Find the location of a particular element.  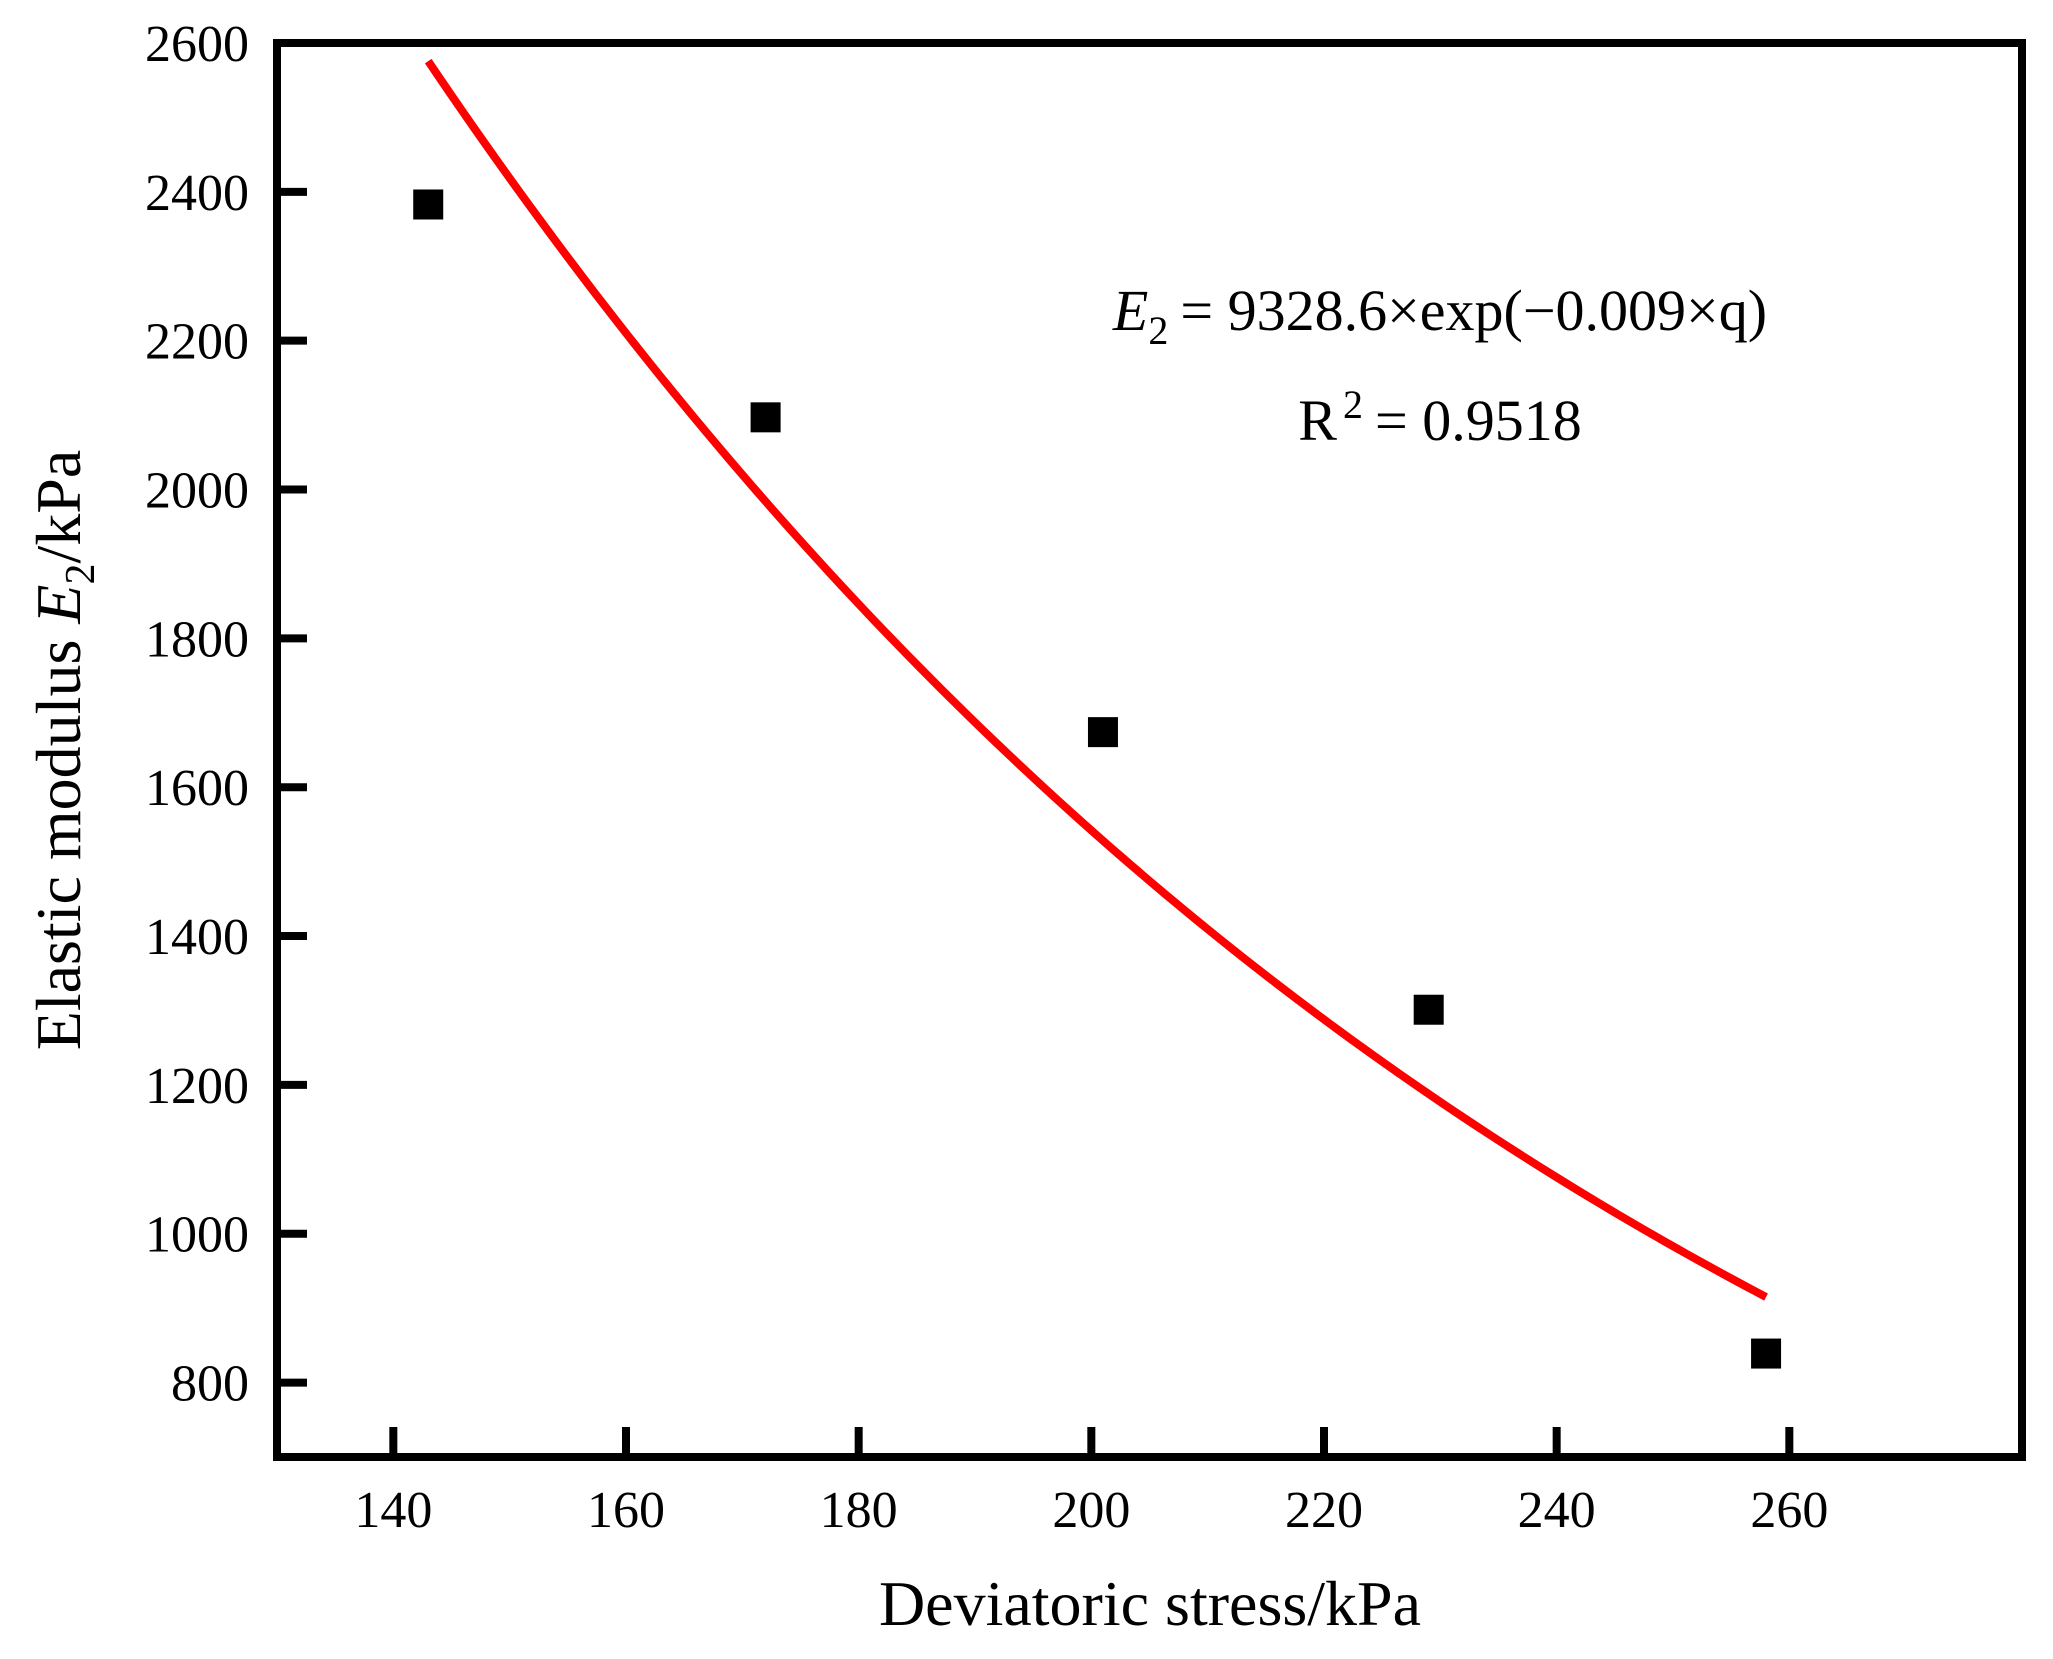

y-tick-label: 1200 is located at coordinates (197, 1086).